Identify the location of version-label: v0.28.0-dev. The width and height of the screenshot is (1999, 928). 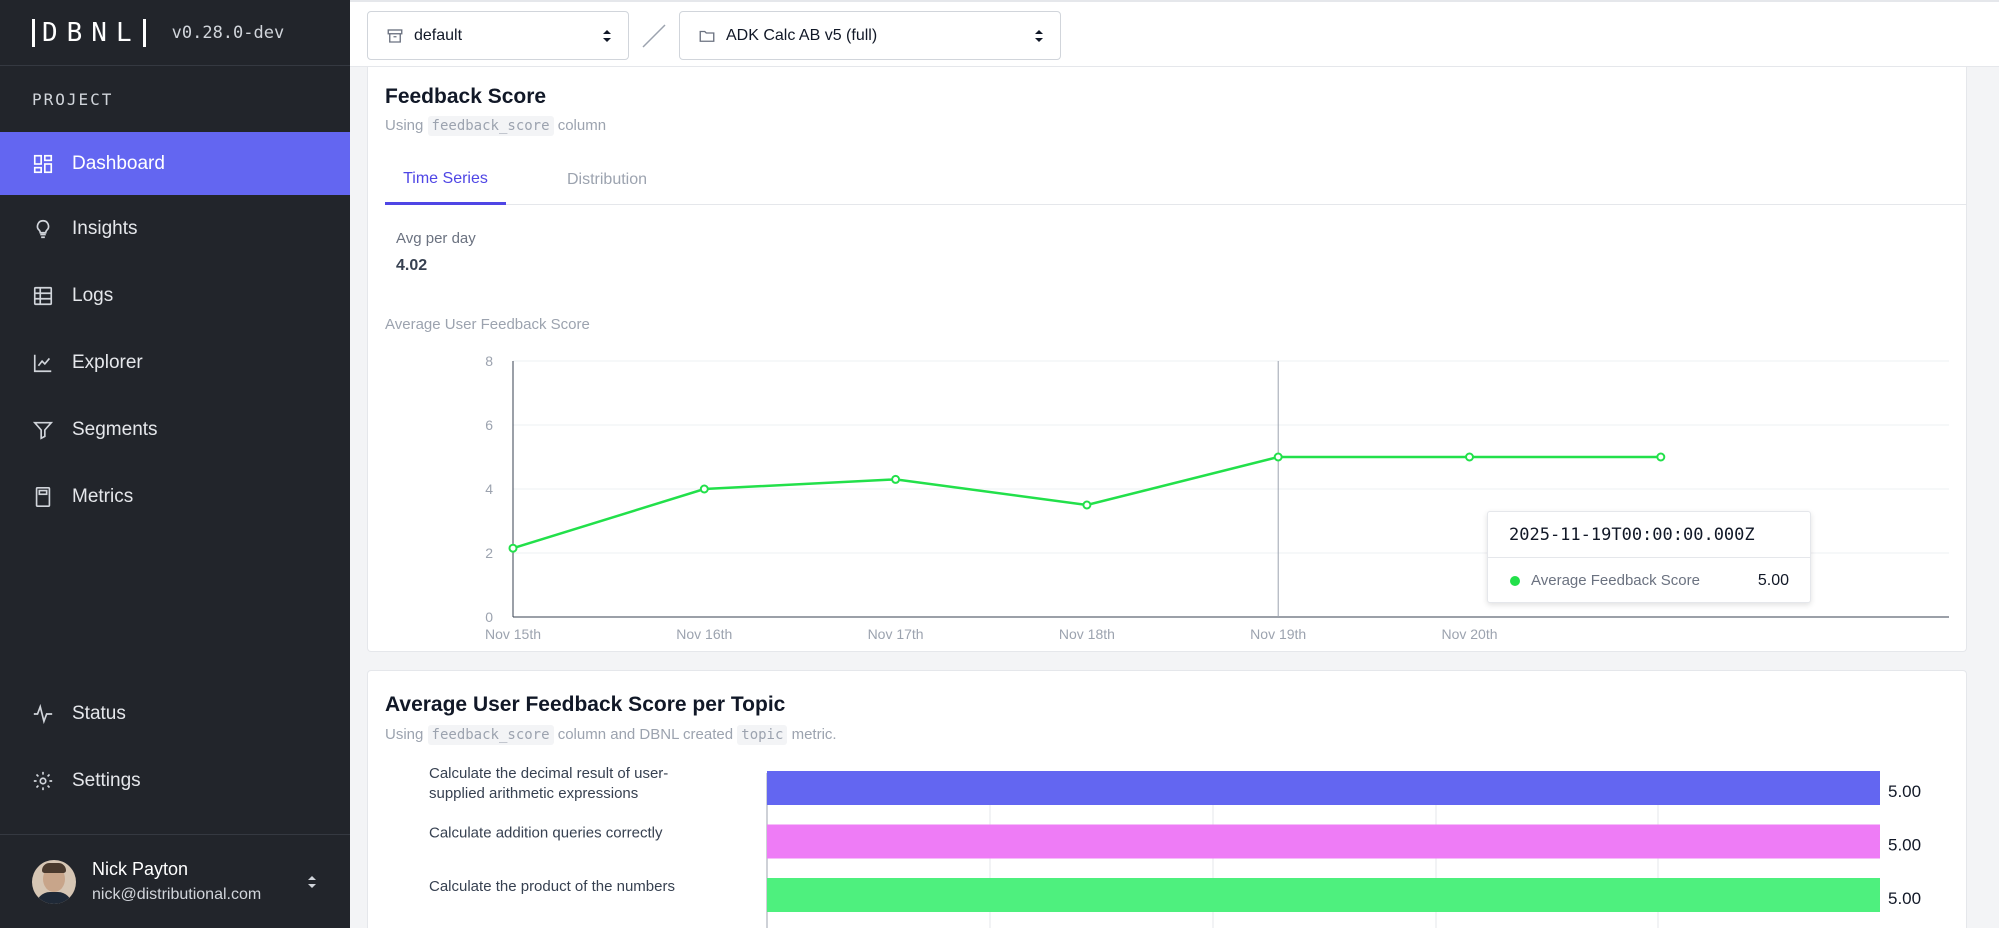
(228, 32).